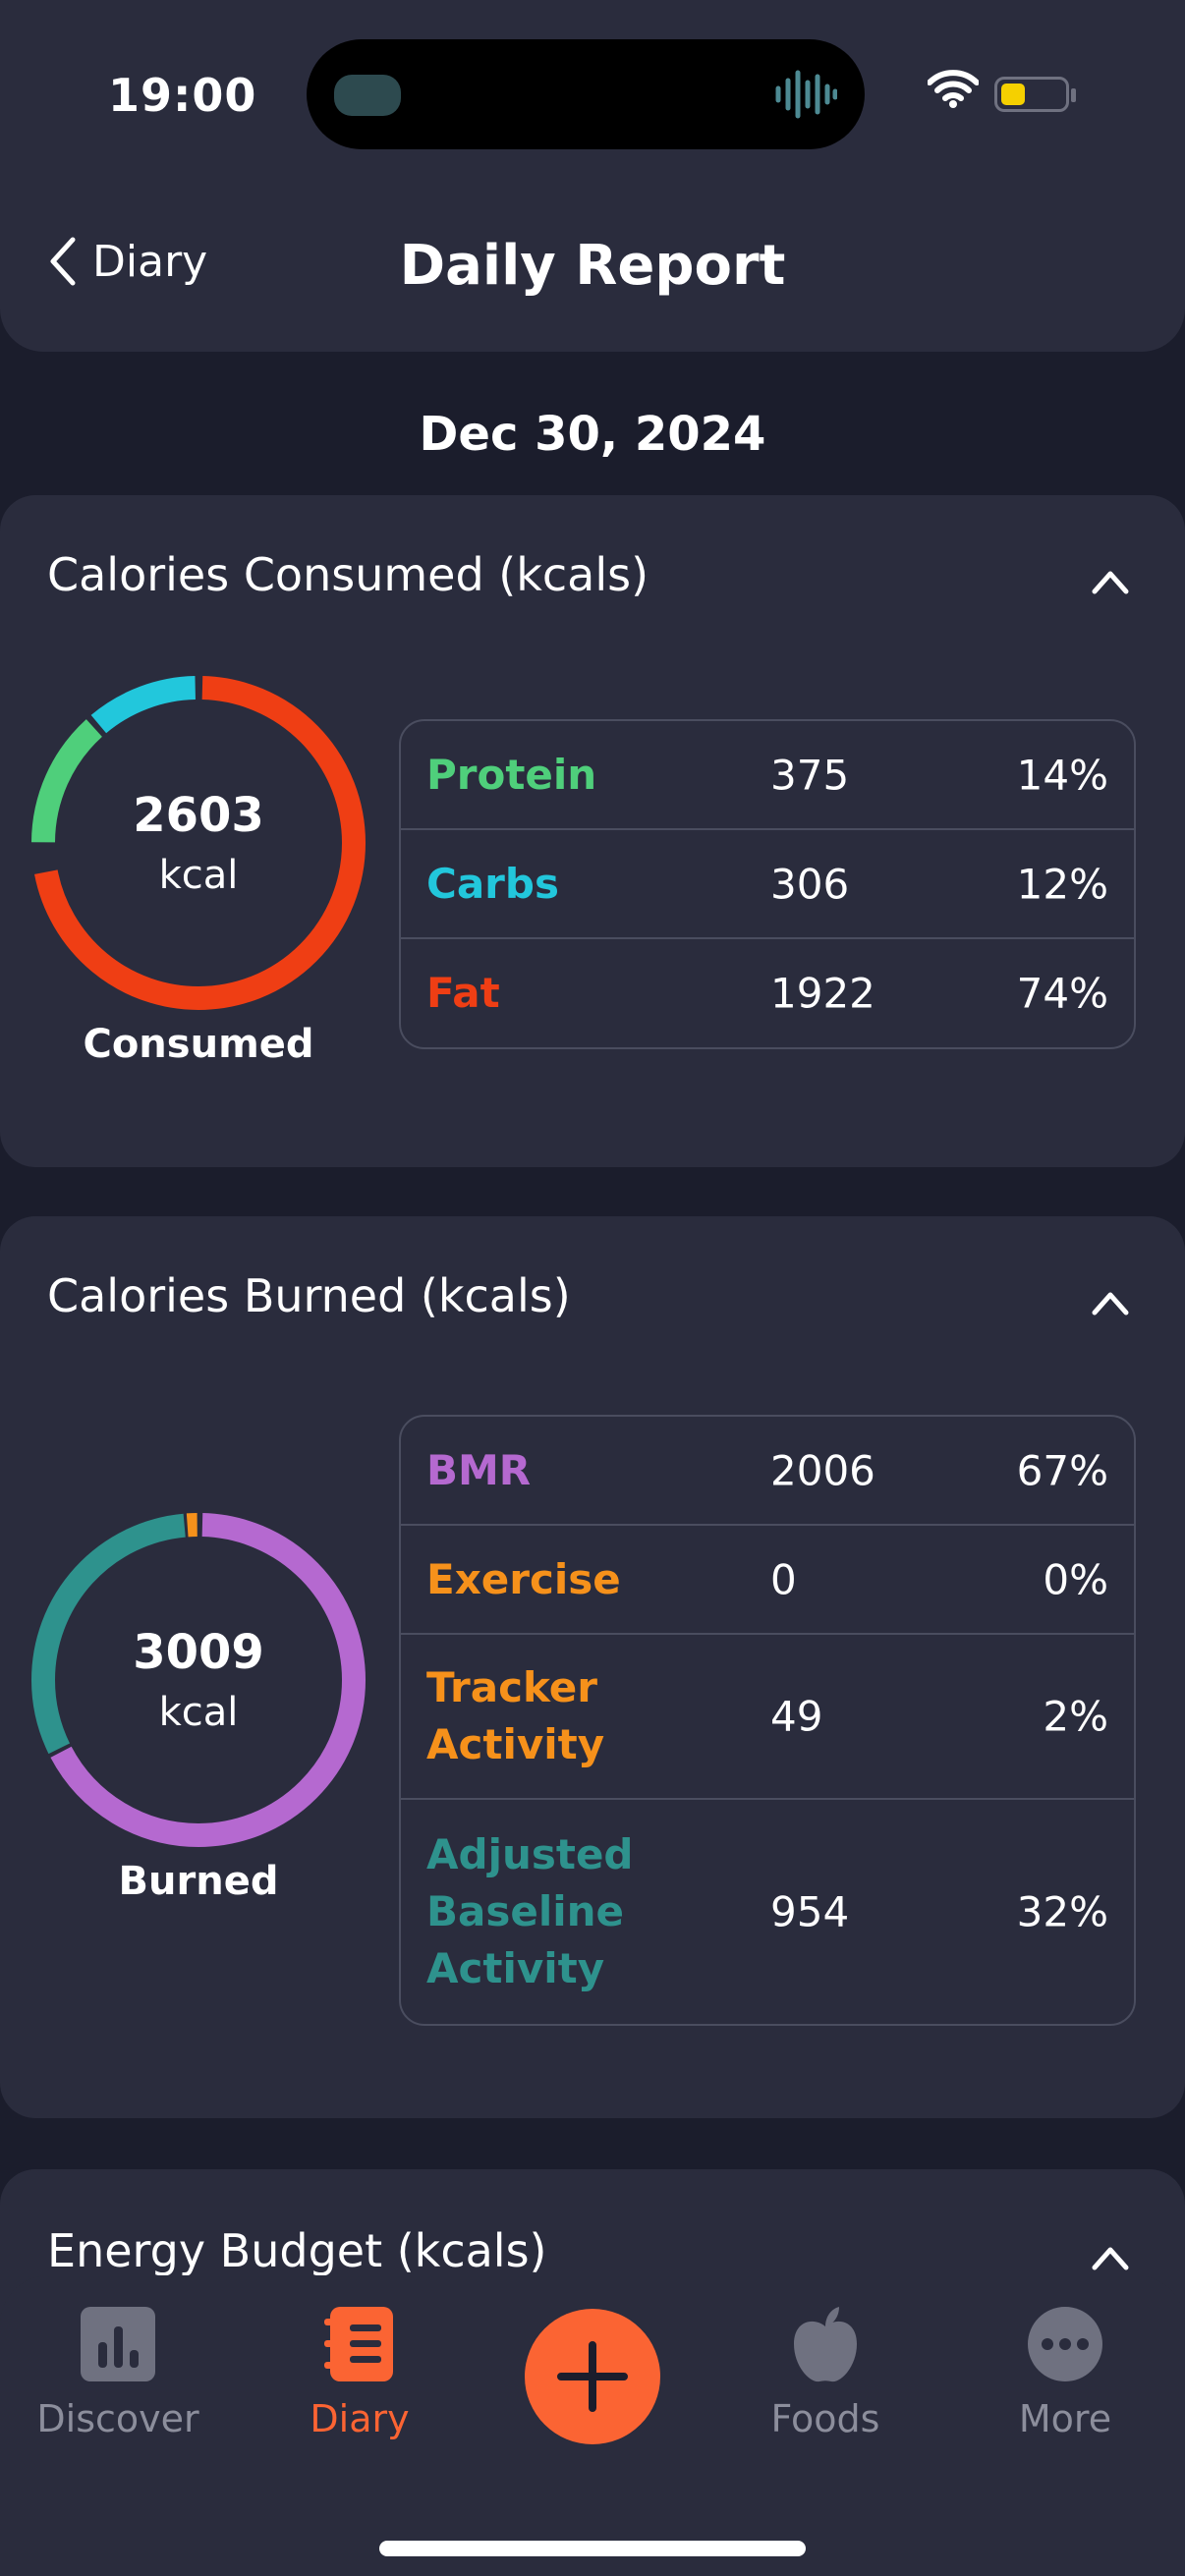 This screenshot has height=2576, width=1185. What do you see at coordinates (1031, 94) in the screenshot?
I see `battery-icon` at bounding box center [1031, 94].